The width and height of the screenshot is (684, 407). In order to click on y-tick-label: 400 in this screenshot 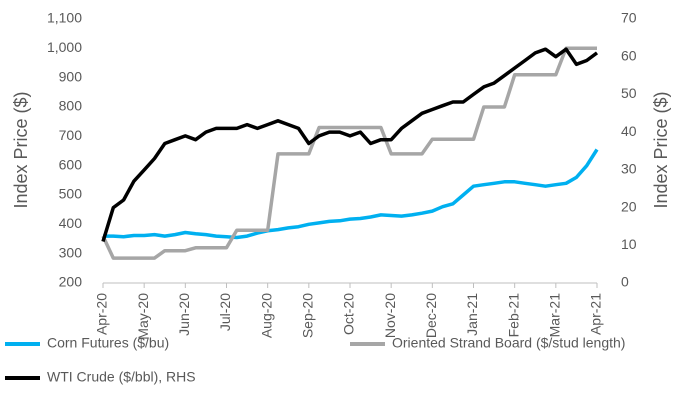, I will do `click(71, 223)`.